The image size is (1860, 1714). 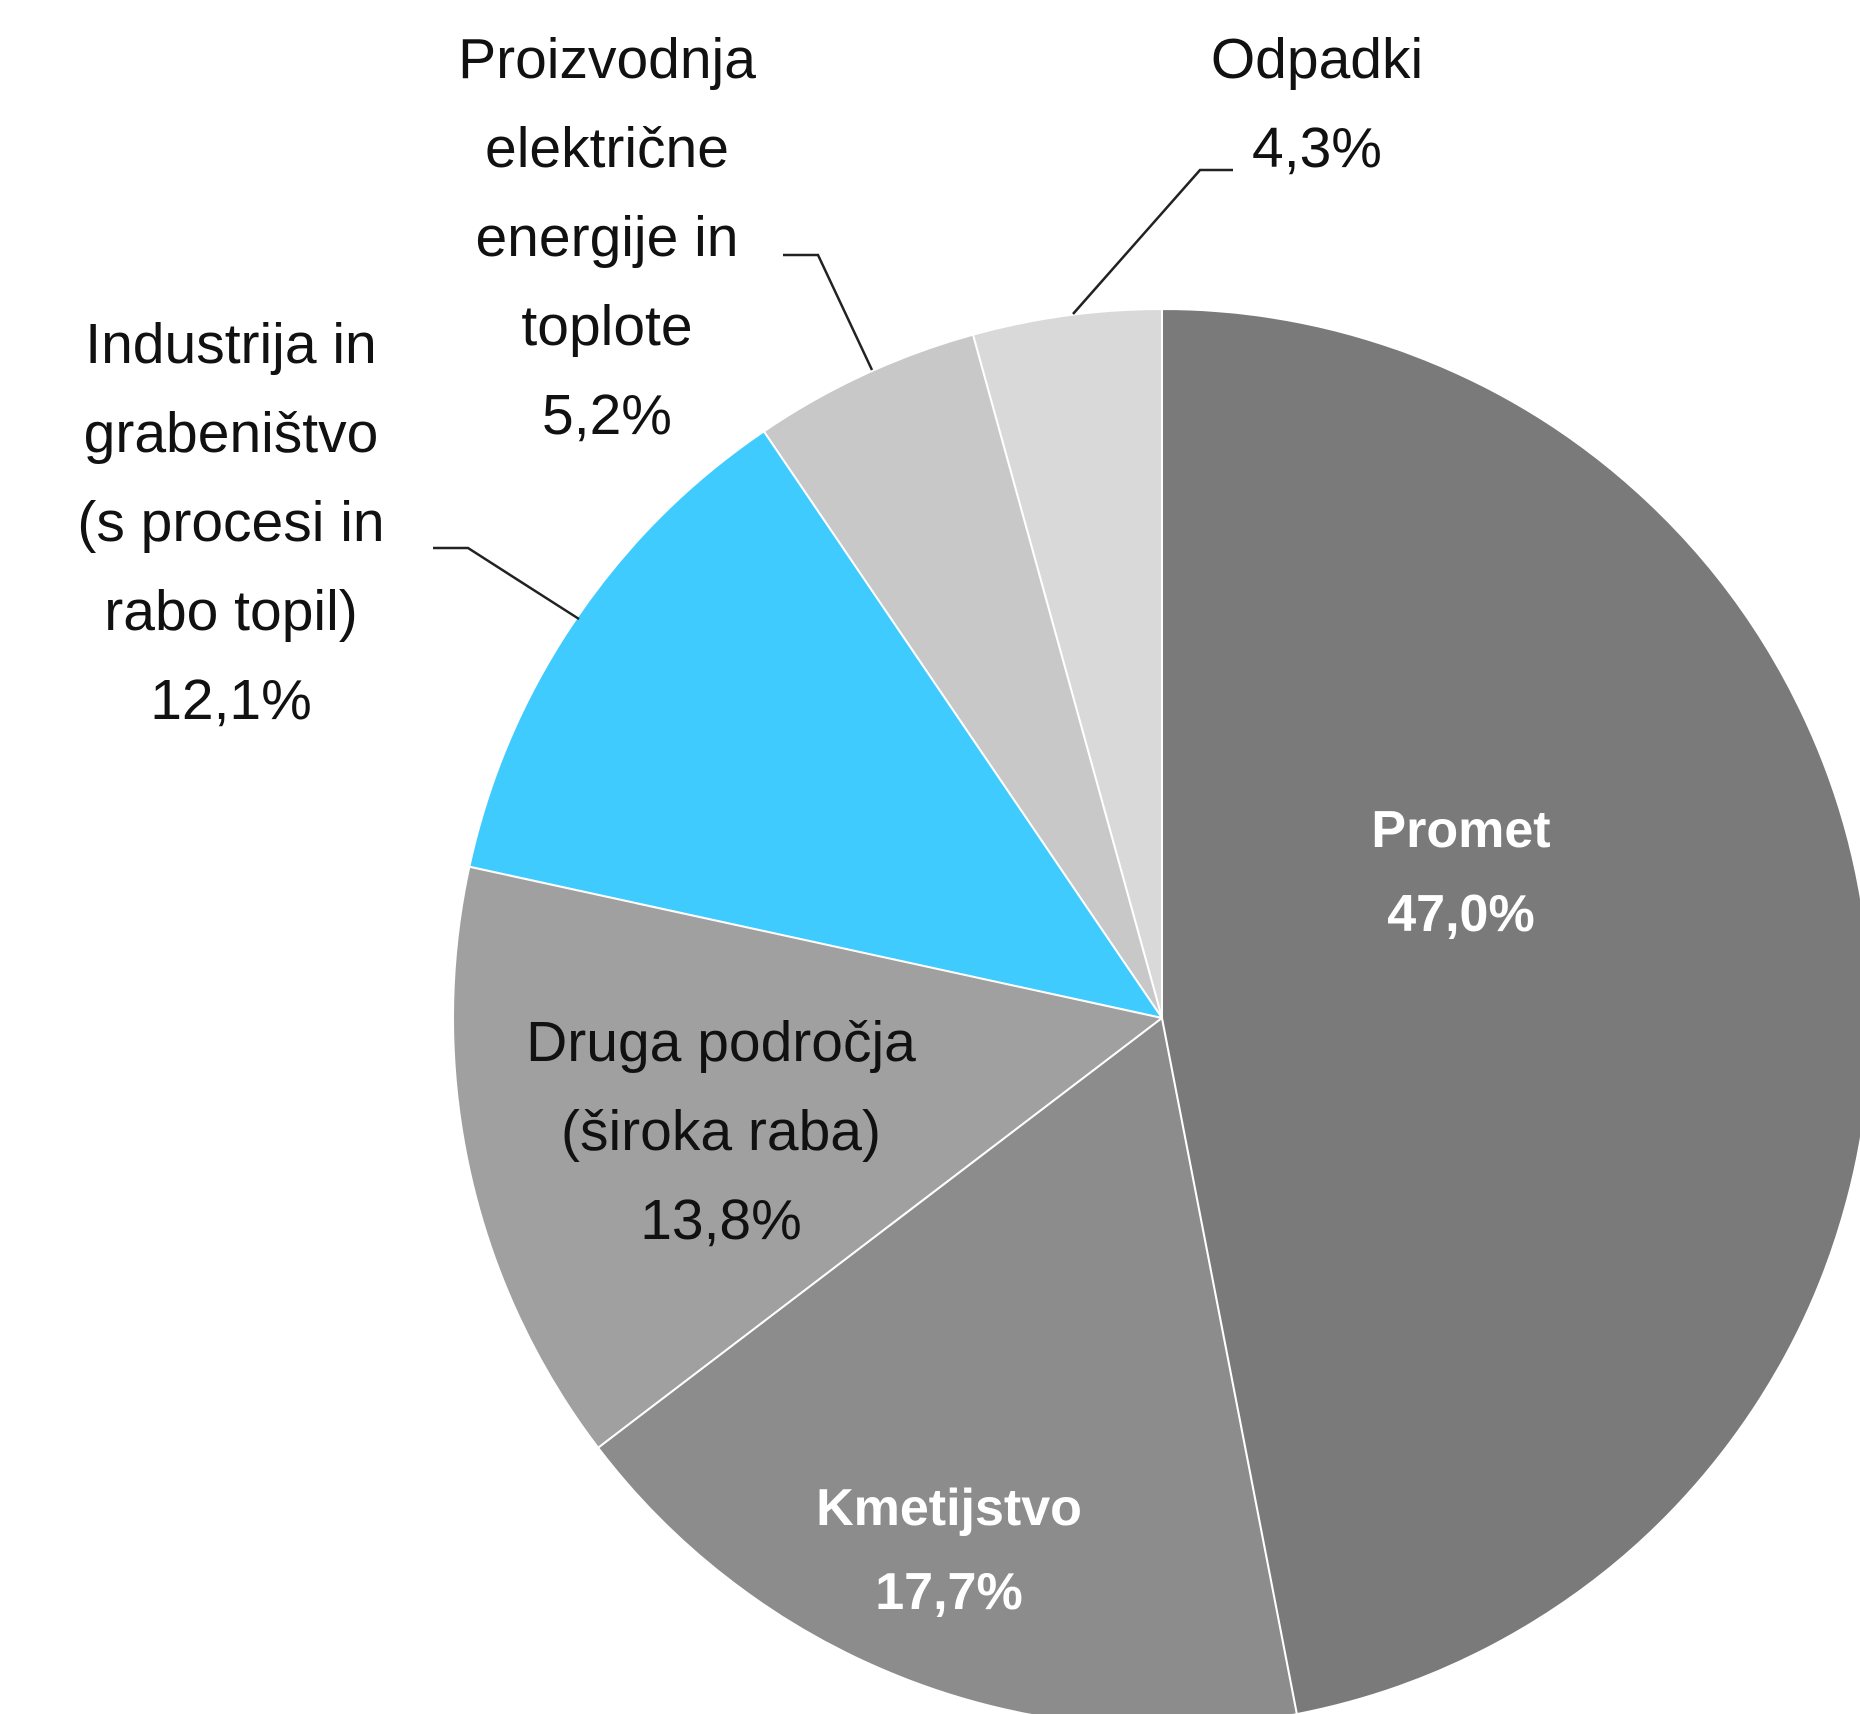 I want to click on value-label: 17,7%, so click(x=949, y=1592).